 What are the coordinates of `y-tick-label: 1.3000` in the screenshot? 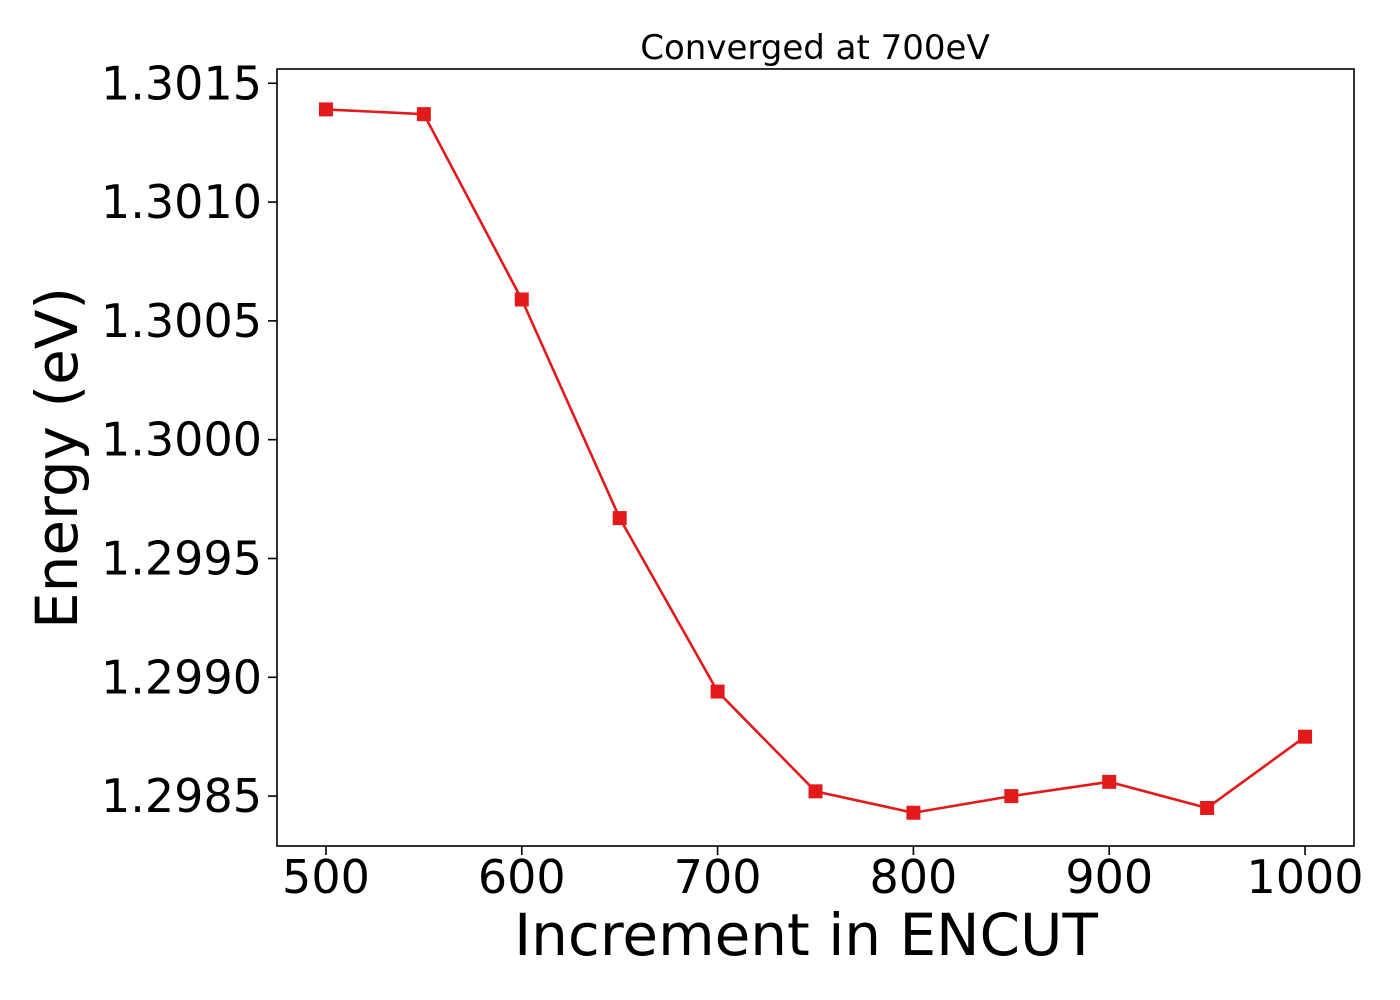 It's located at (181, 440).